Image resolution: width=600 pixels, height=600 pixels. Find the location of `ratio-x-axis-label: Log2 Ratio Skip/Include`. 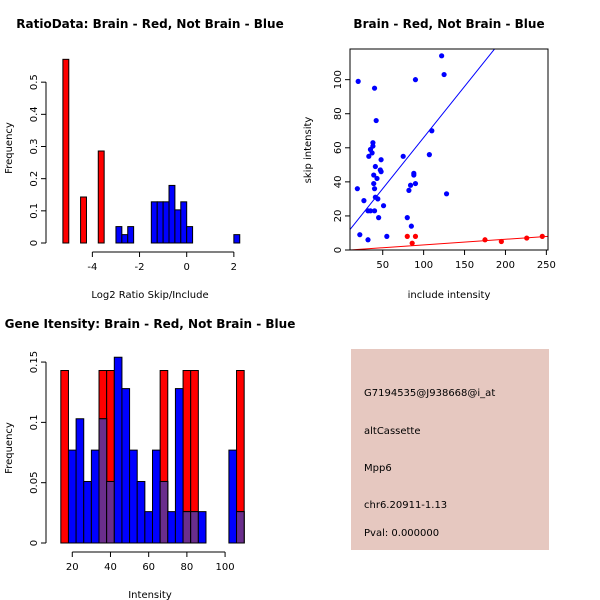

ratio-x-axis-label: Log2 Ratio Skip/Include is located at coordinates (149, 295).